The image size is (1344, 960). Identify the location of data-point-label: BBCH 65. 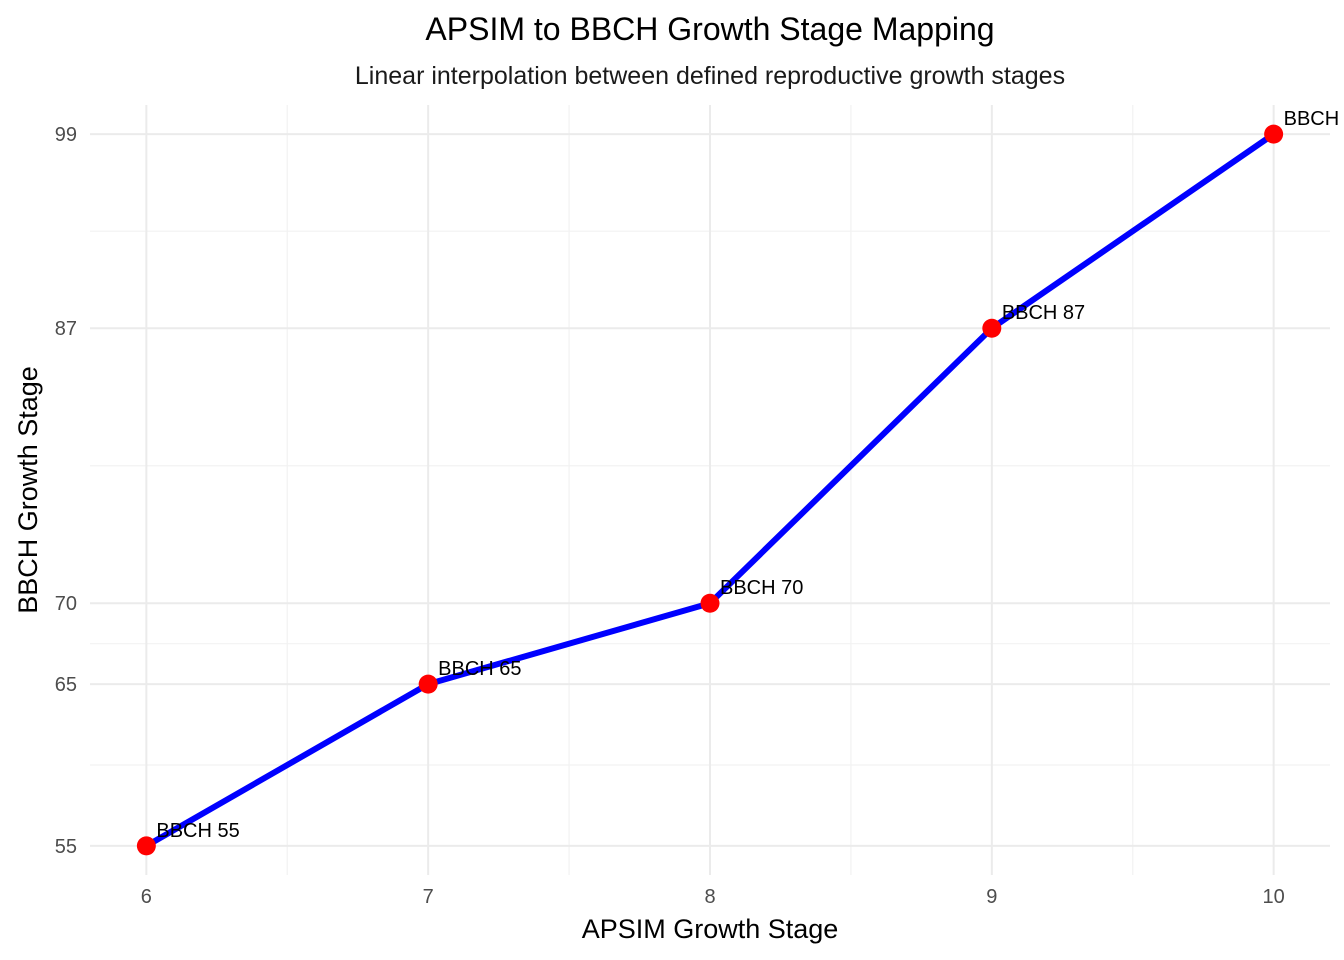
(479, 669).